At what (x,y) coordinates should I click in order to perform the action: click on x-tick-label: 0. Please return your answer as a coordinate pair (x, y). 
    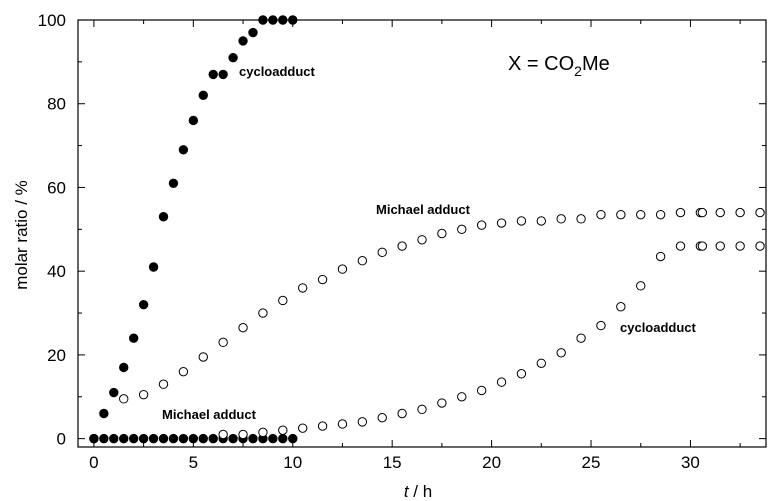
    Looking at the image, I should click on (93, 462).